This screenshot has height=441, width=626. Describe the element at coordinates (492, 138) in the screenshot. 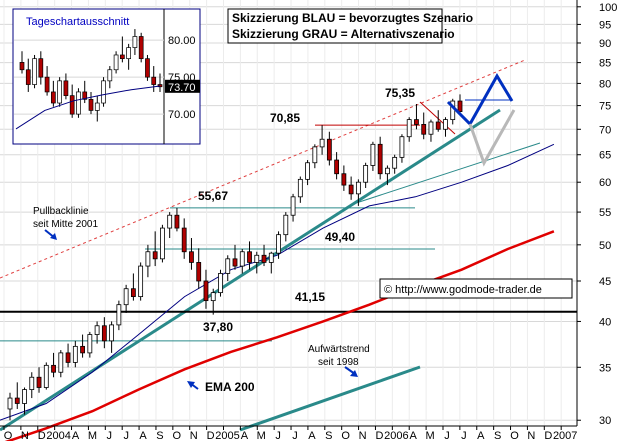

I see `gray-scenario-path` at that location.